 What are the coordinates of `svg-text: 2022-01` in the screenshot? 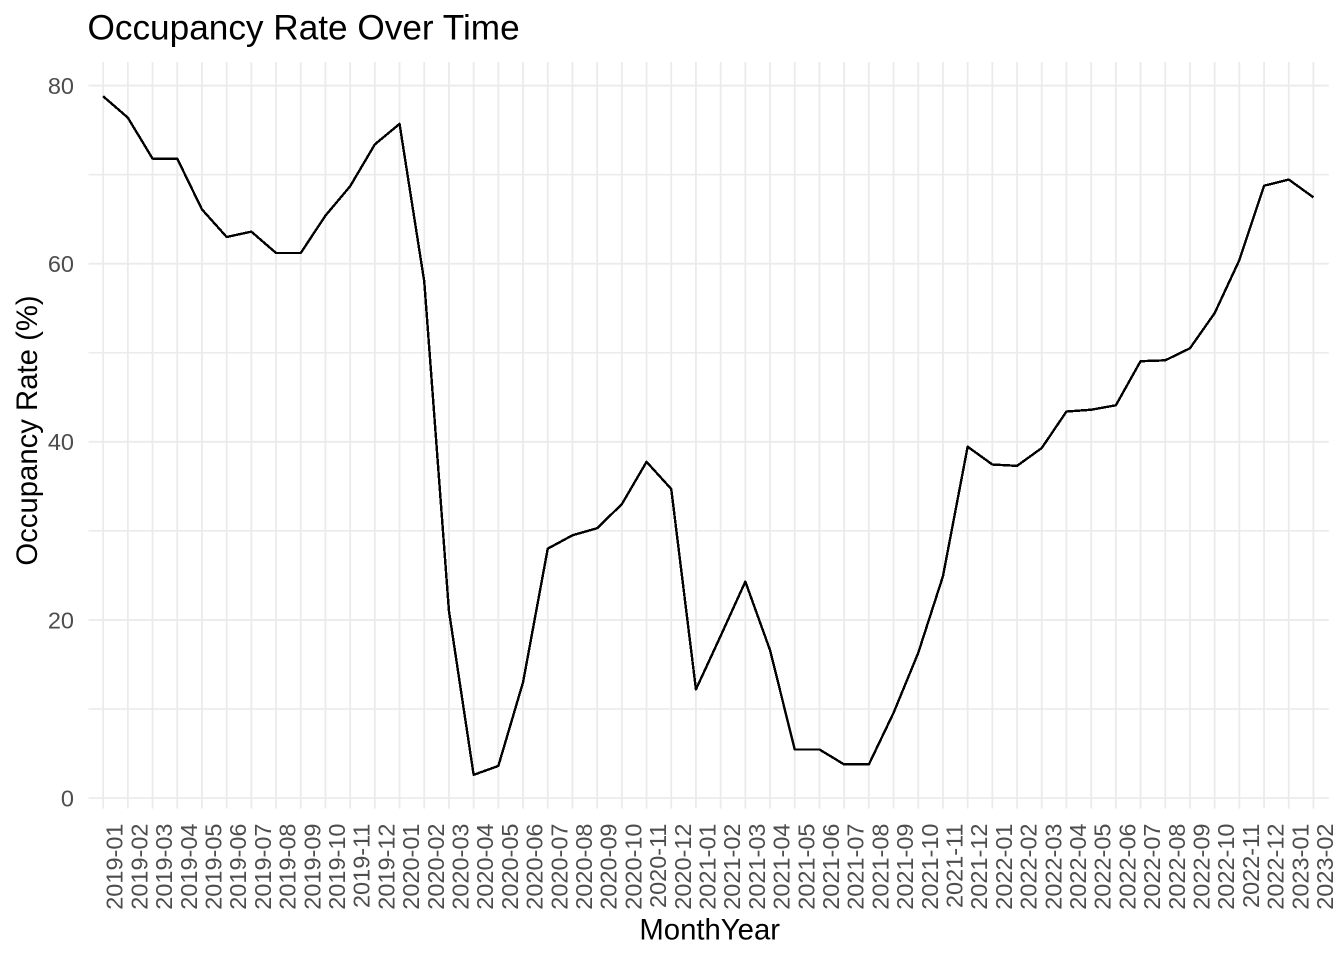 It's located at (1004, 867).